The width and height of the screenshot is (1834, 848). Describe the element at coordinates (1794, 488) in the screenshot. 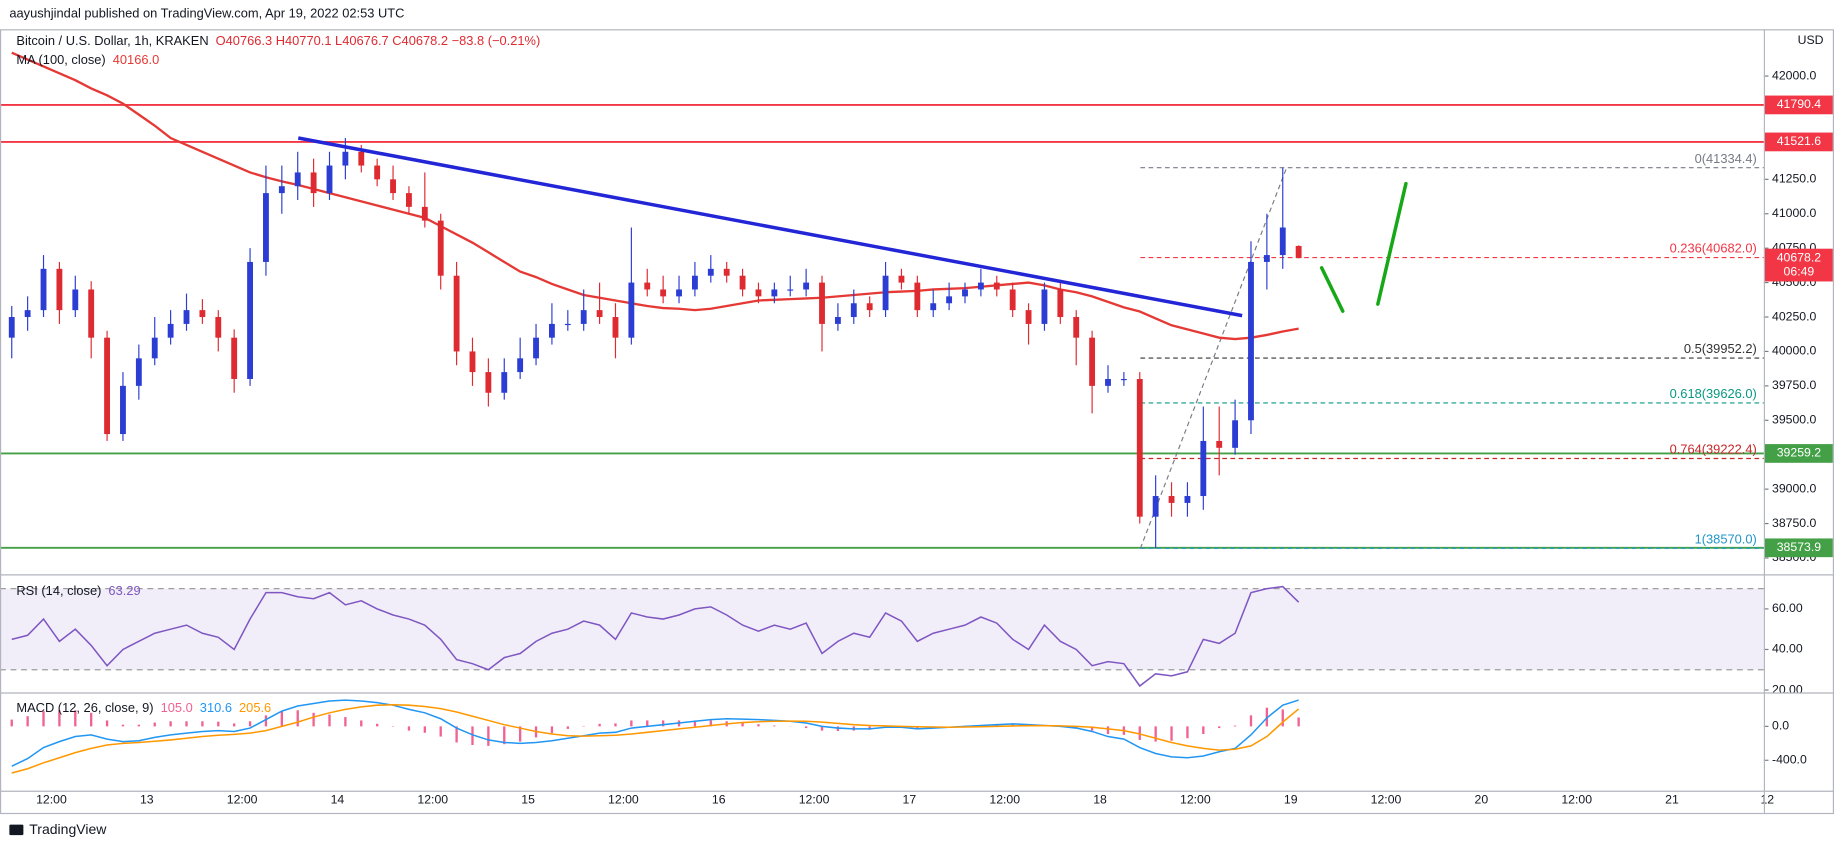

I see `y-tick-label: 39000.0` at that location.